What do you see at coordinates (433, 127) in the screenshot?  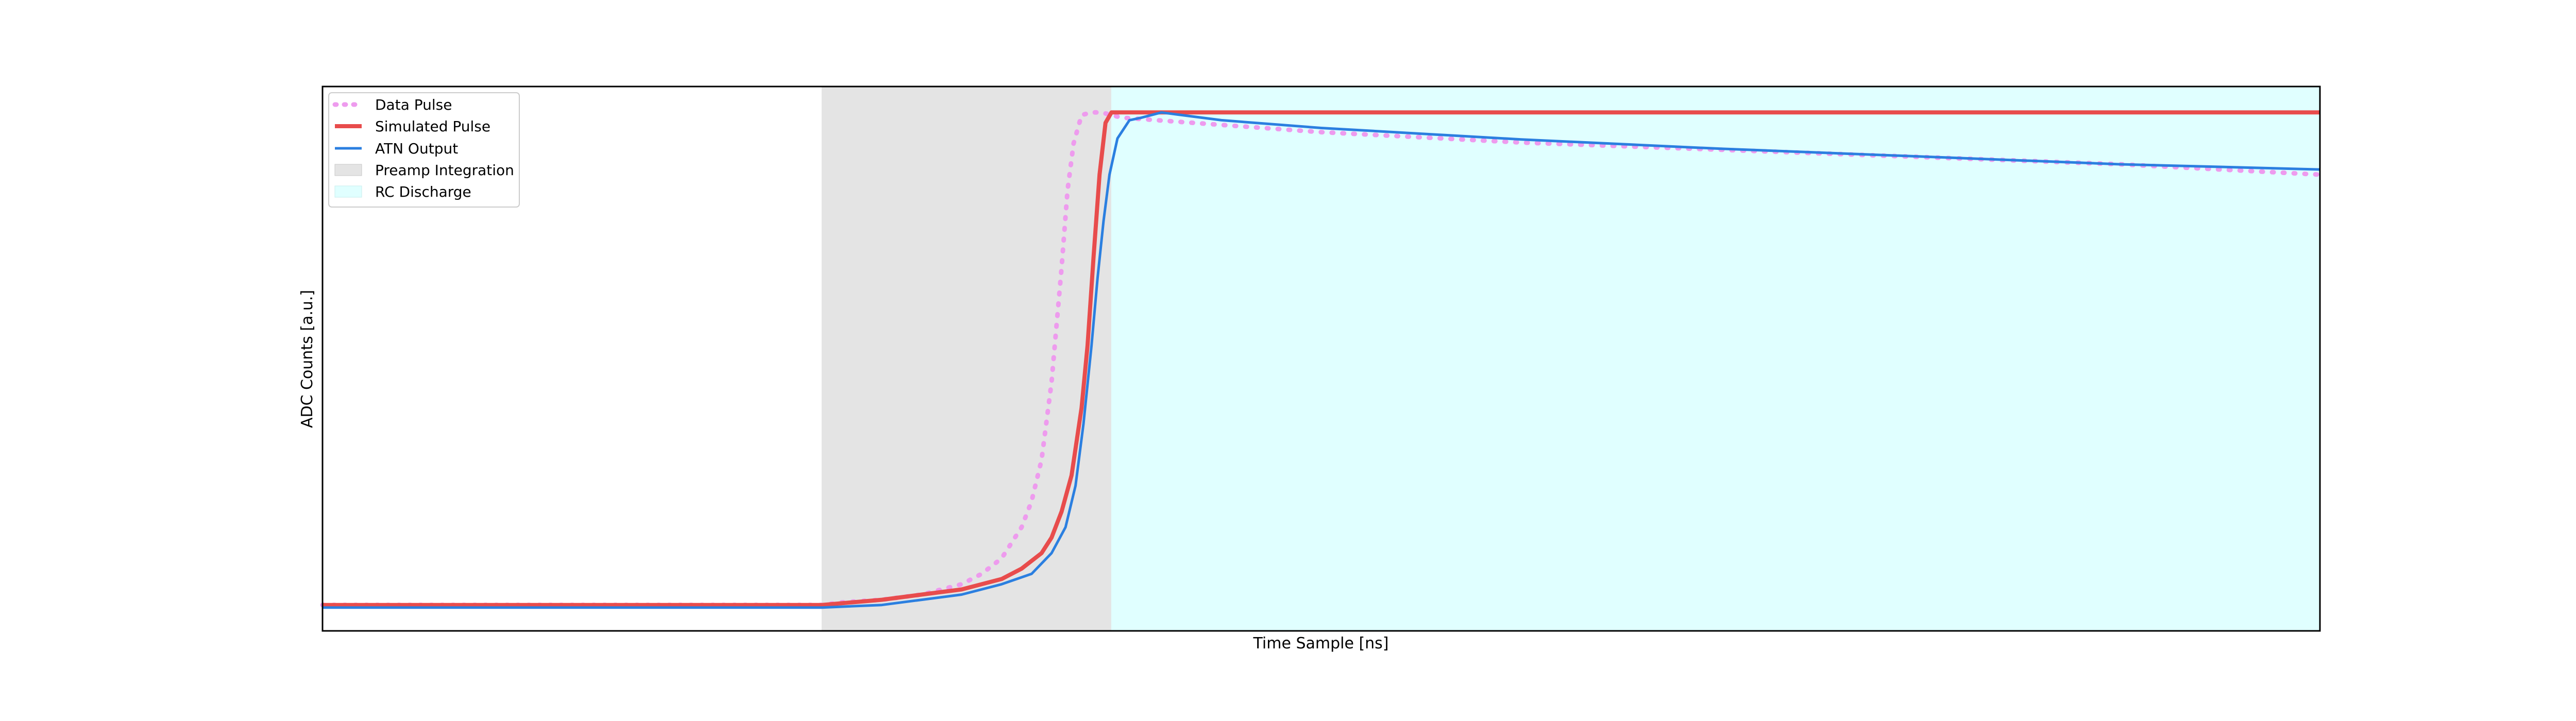 I see `legend-label-simulated-pulse: Simulated Pulse` at bounding box center [433, 127].